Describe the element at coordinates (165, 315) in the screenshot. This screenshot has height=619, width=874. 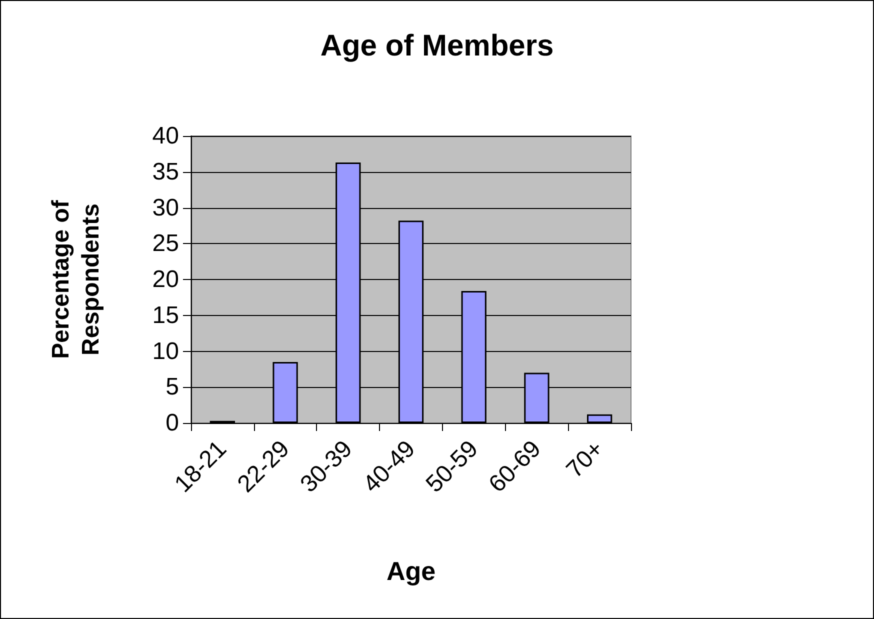
I see `y-tick-label: 15` at that location.